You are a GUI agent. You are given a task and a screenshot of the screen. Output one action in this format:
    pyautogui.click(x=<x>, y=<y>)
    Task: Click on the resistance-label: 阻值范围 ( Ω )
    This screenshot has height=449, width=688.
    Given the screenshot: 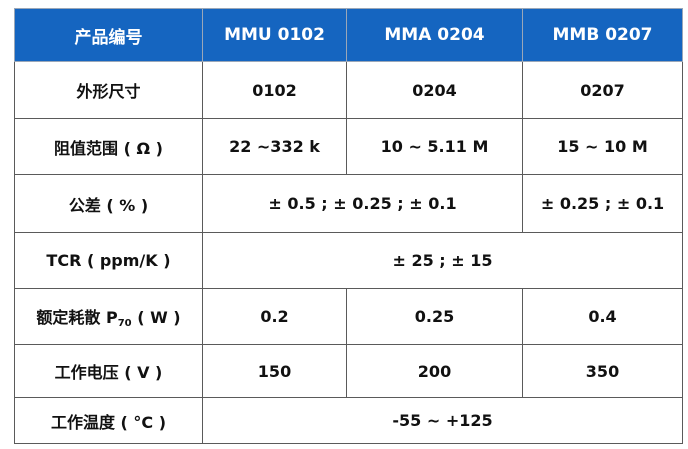 What is the action you would take?
    pyautogui.click(x=108, y=146)
    